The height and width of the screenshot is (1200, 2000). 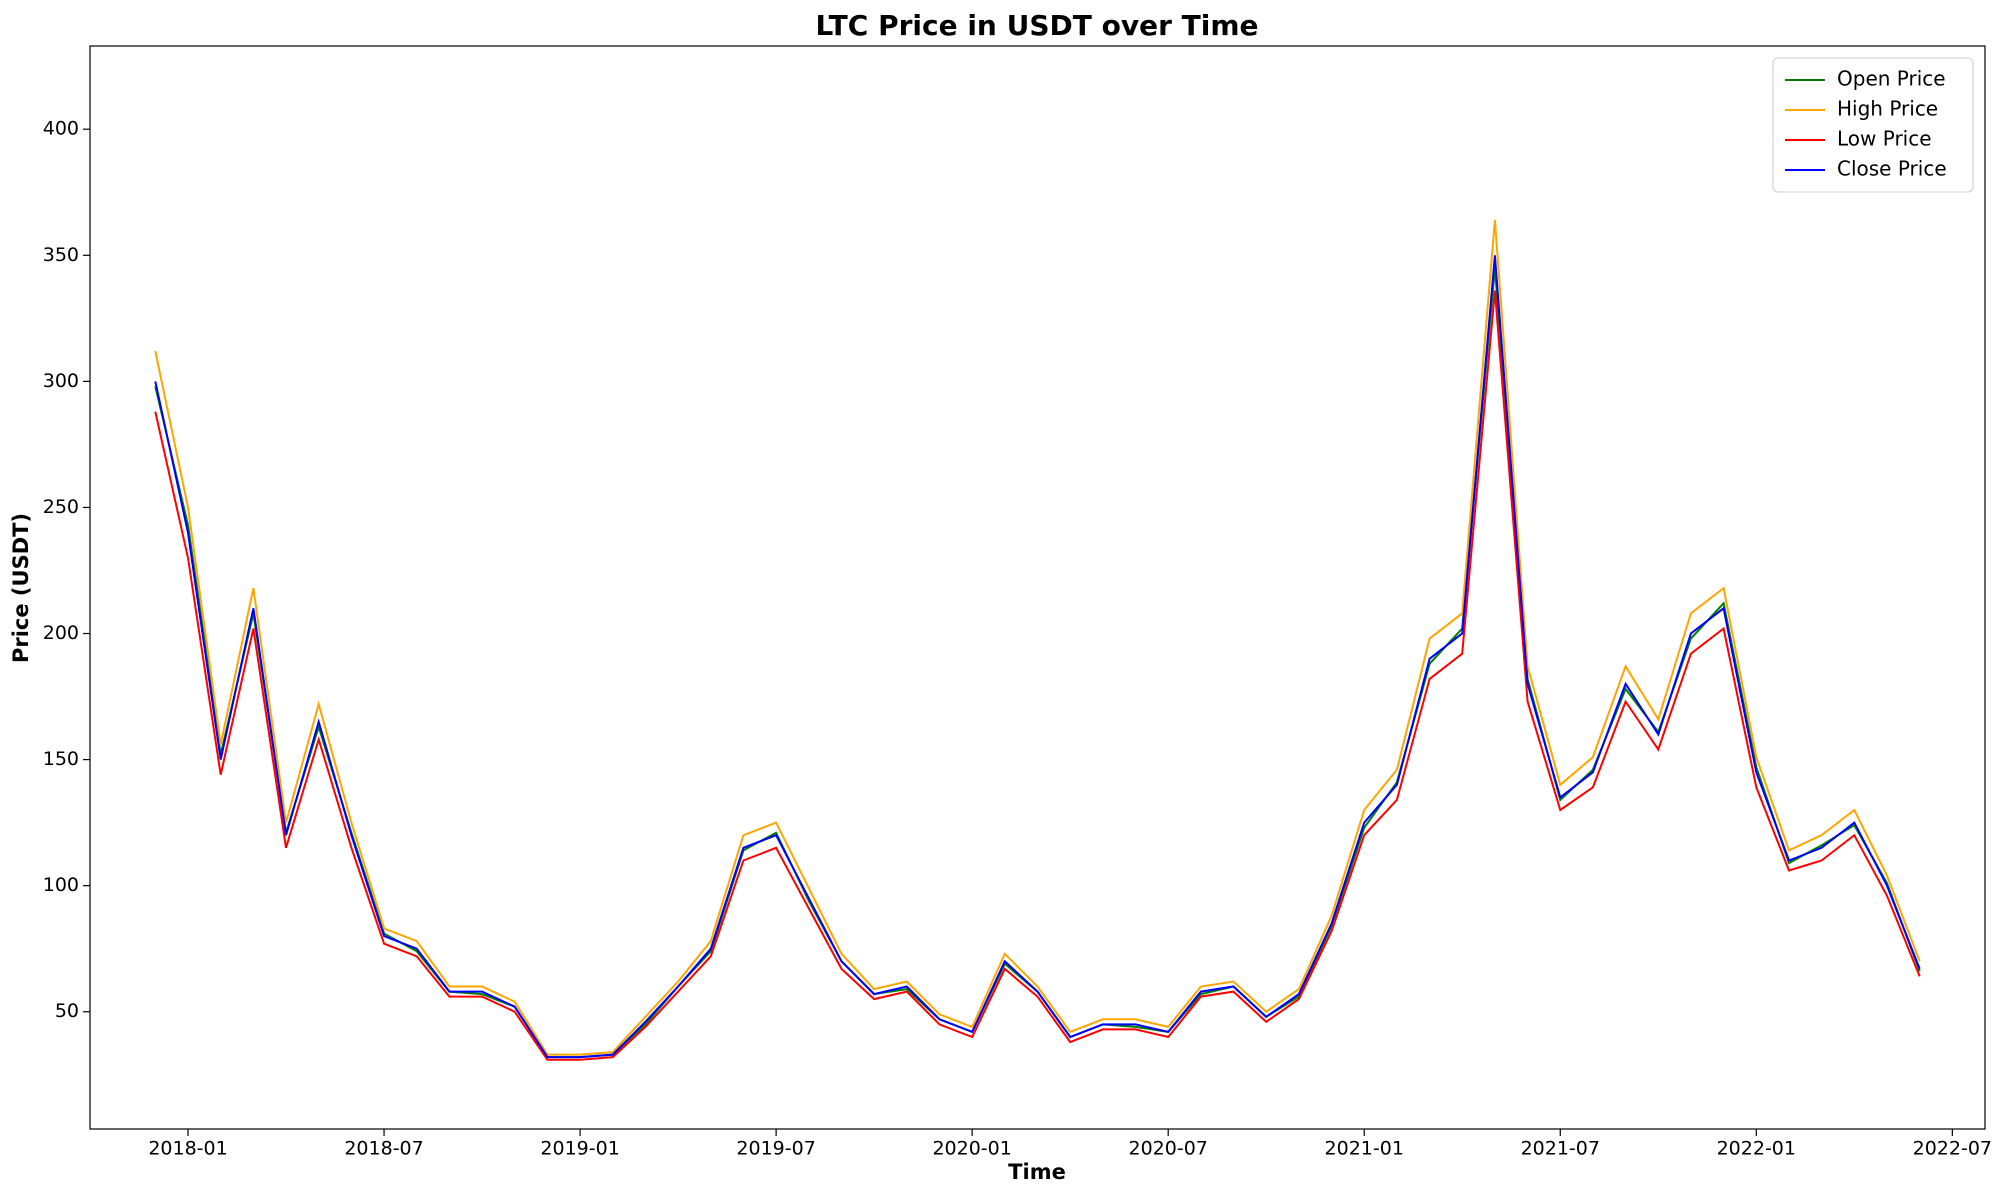 What do you see at coordinates (61, 381) in the screenshot?
I see `y-tick-label: 300` at bounding box center [61, 381].